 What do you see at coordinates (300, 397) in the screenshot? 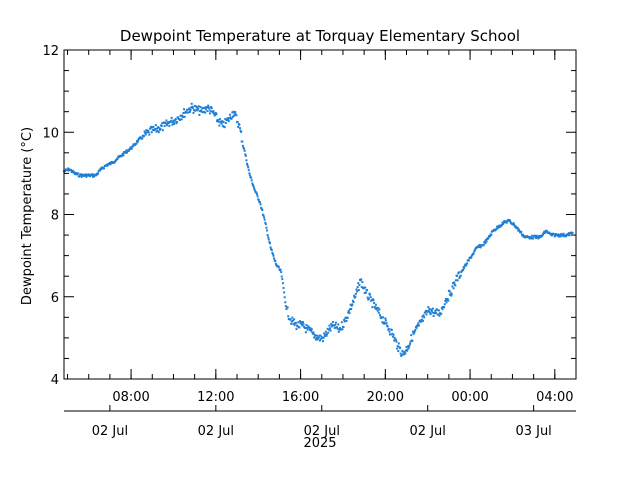
I see `x-tick-label-2: 16:00` at bounding box center [300, 397].